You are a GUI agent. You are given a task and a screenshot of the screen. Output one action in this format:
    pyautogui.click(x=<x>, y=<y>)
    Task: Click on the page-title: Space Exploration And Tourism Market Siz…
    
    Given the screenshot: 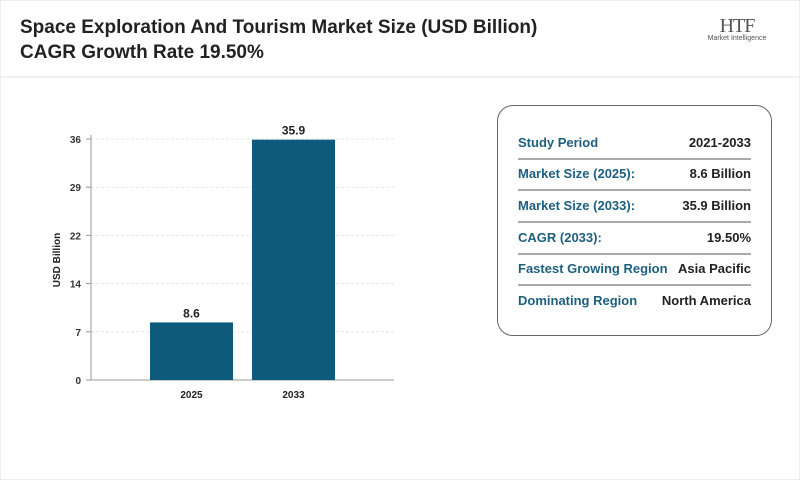 What is the action you would take?
    pyautogui.click(x=279, y=40)
    